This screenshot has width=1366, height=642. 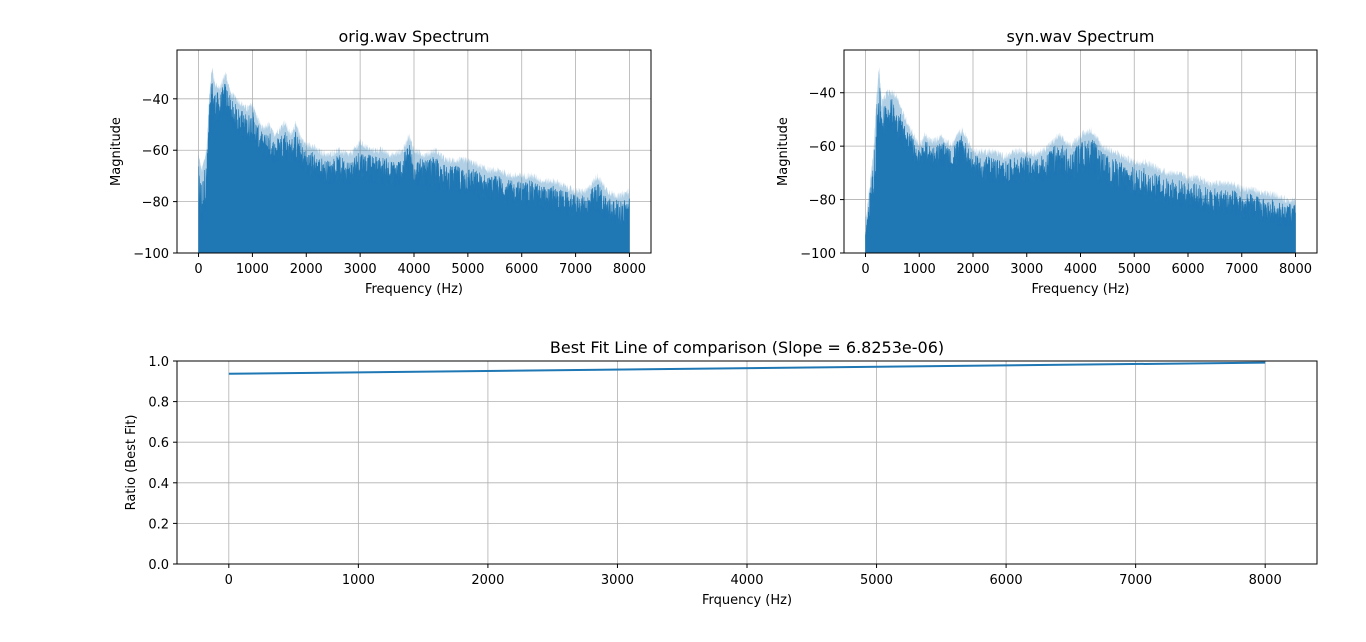 What do you see at coordinates (158, 443) in the screenshot?
I see `y-tick-label: 0.6` at bounding box center [158, 443].